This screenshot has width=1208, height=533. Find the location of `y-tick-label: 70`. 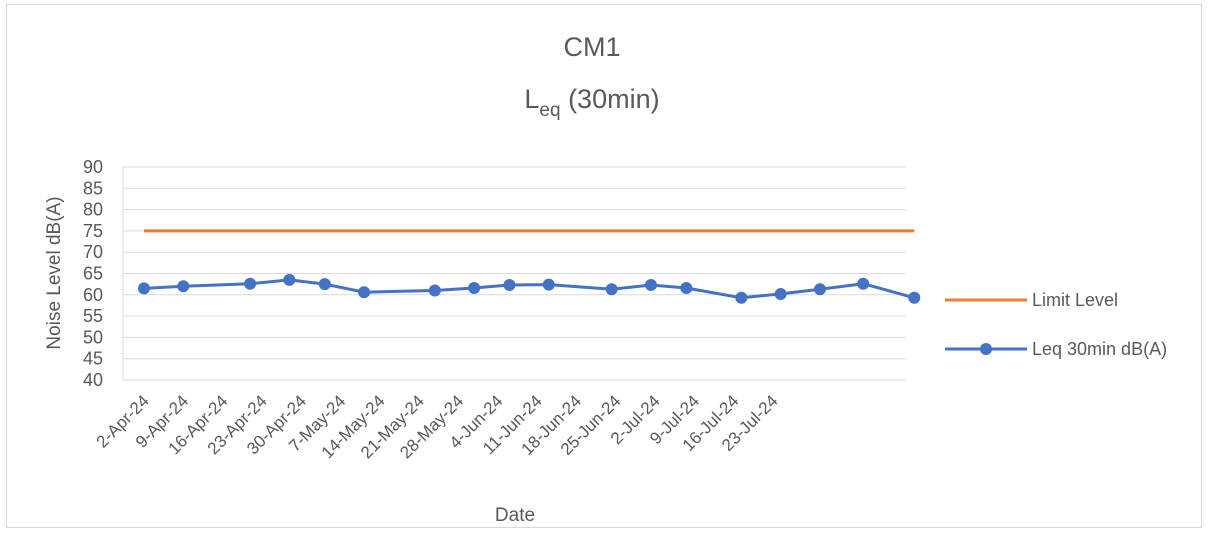

y-tick-label: 70 is located at coordinates (93, 252).